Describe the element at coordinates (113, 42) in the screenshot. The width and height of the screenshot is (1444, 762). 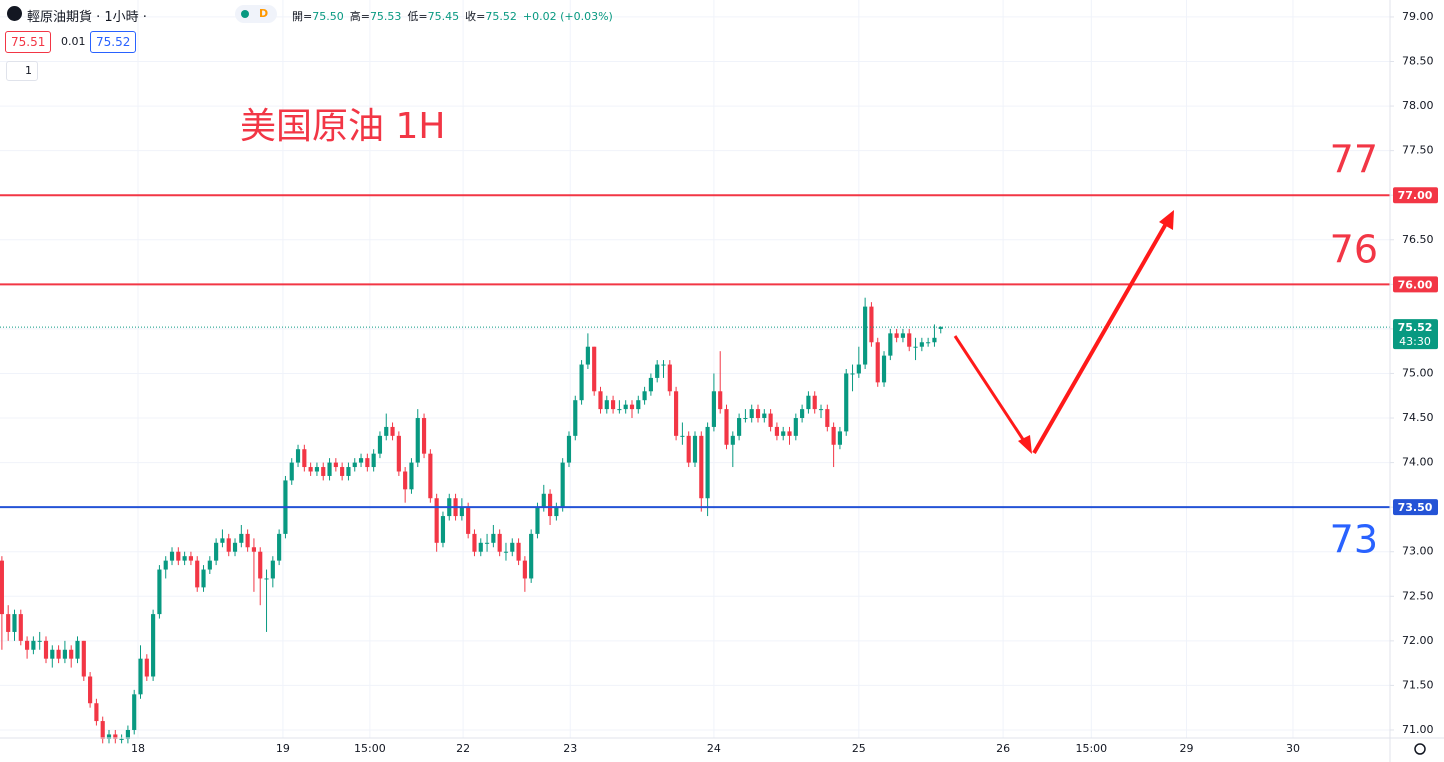
I see `ask-box: 75.52` at that location.